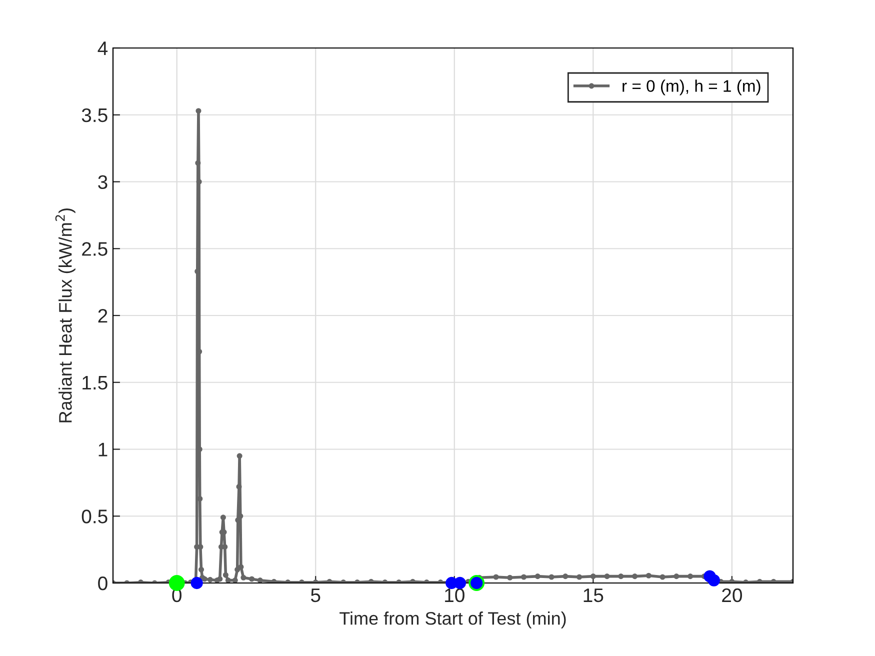 The image size is (875, 656). I want to click on y-tick-label: 0.5, so click(95, 517).